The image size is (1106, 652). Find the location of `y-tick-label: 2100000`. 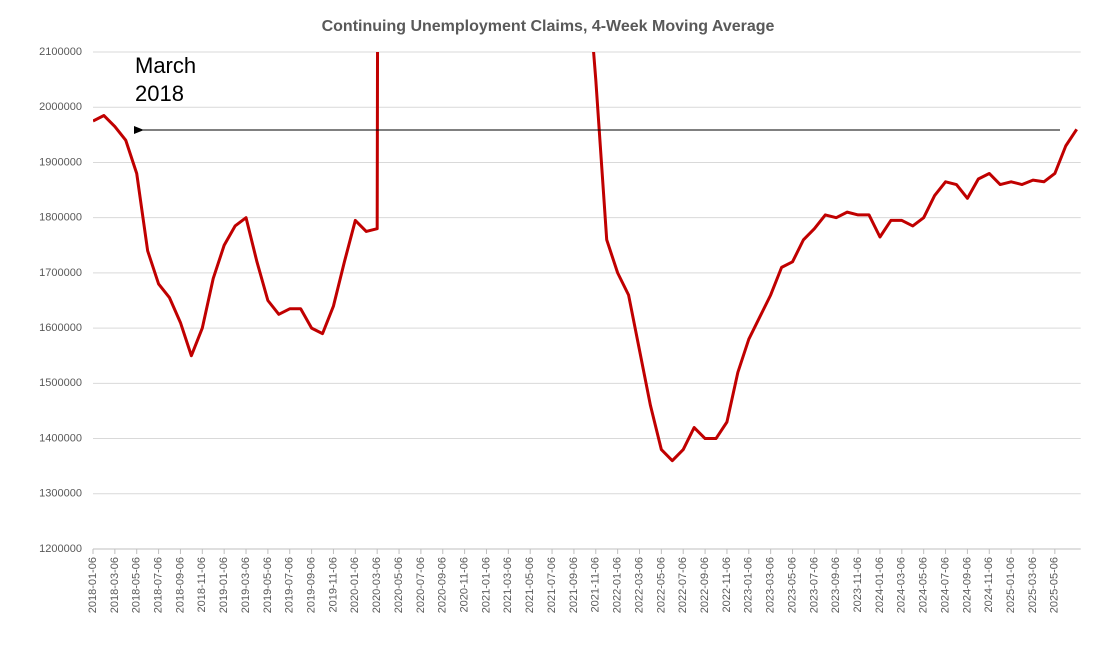

y-tick-label: 2100000 is located at coordinates (60, 52).